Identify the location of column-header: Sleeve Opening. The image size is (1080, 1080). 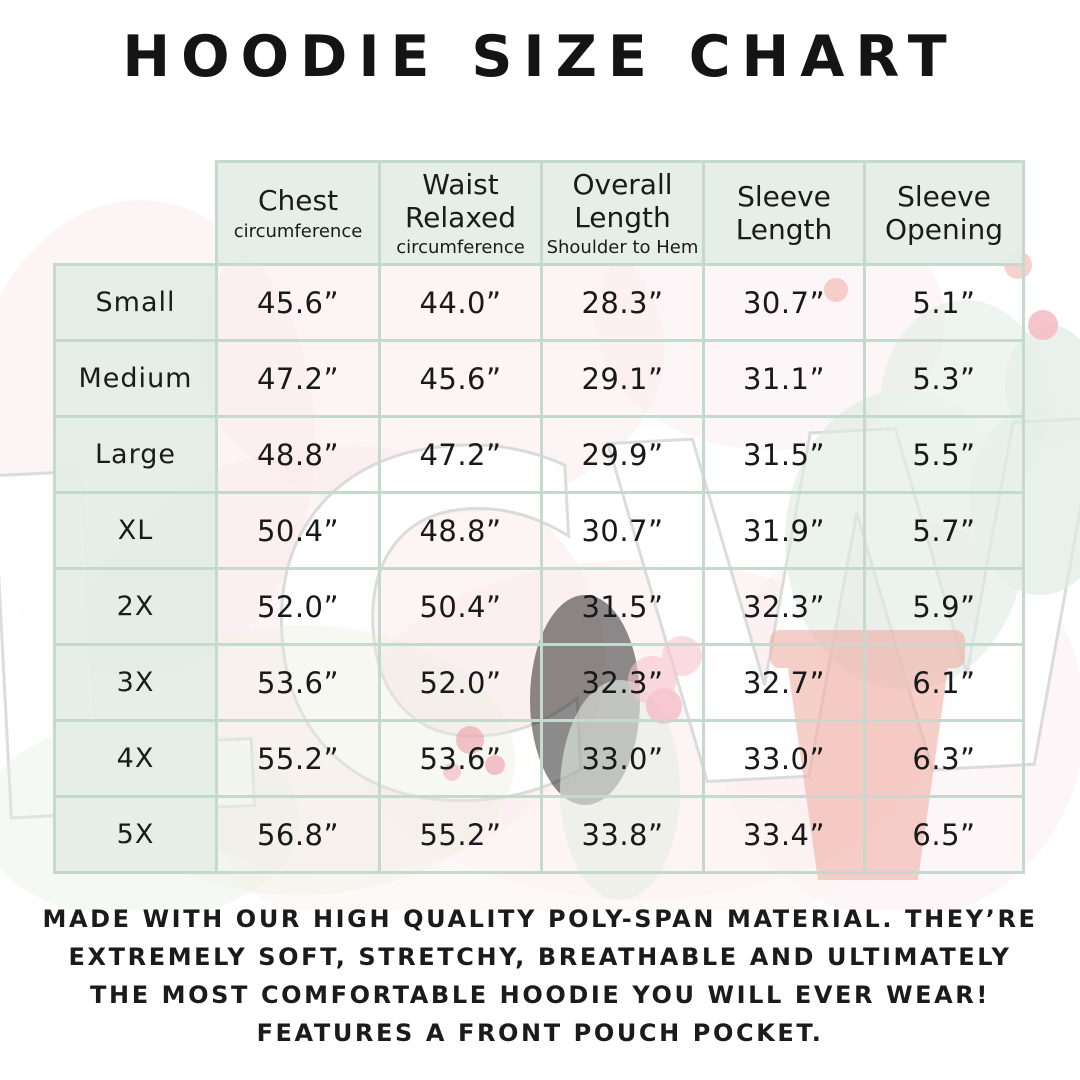
(944, 213).